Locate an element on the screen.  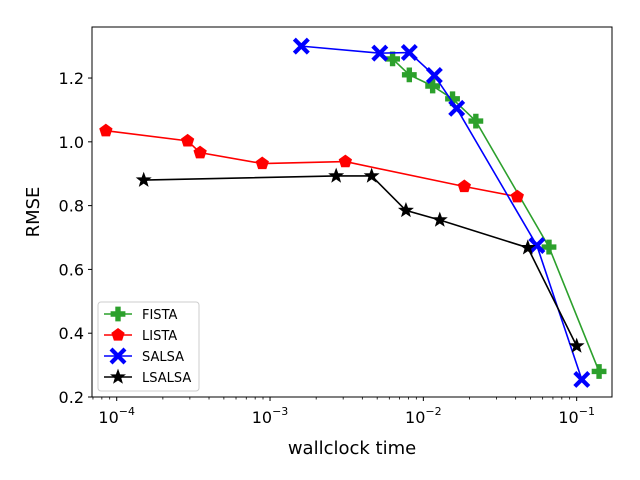
x-tick-label: 10⁻¹ is located at coordinates (576, 416).